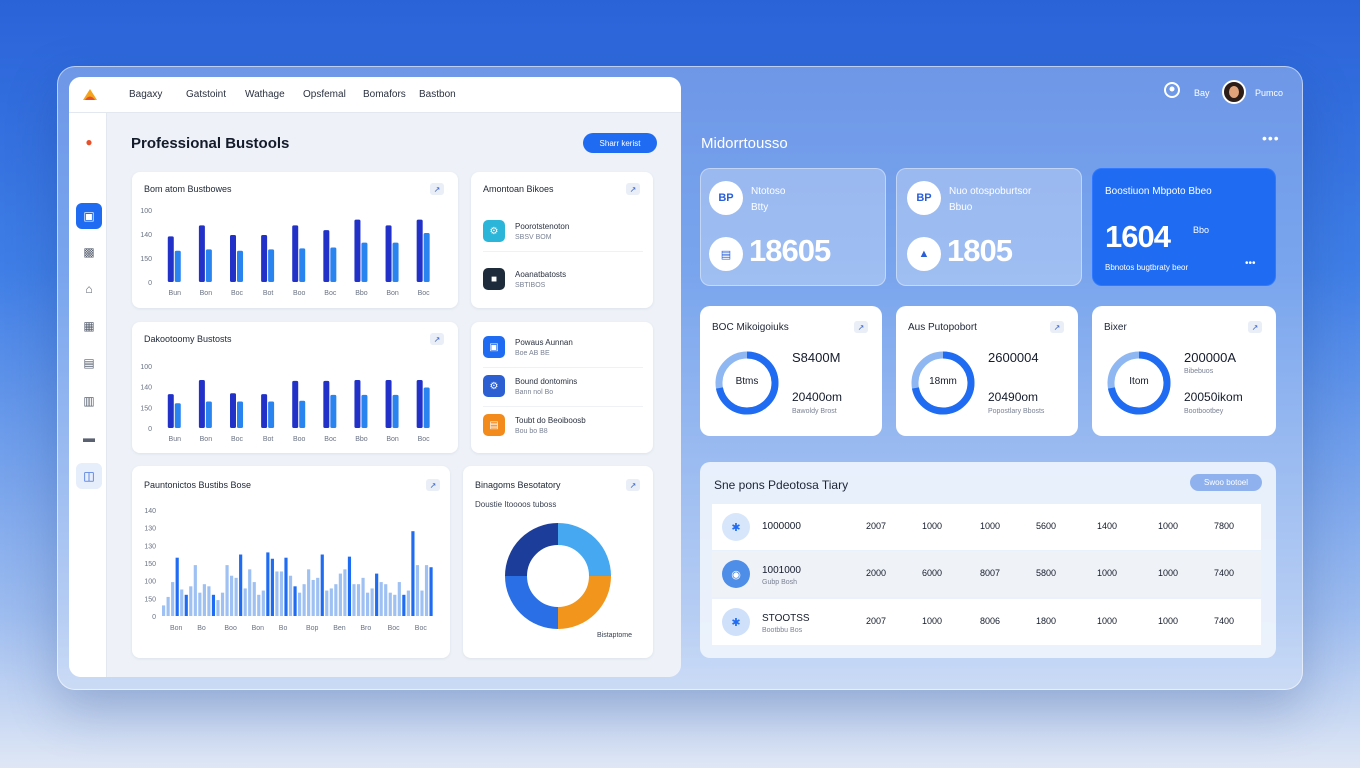 Image resolution: width=1360 pixels, height=768 pixels. Describe the element at coordinates (384, 94) in the screenshot. I see `nav-item-5: Bomafors` at that location.